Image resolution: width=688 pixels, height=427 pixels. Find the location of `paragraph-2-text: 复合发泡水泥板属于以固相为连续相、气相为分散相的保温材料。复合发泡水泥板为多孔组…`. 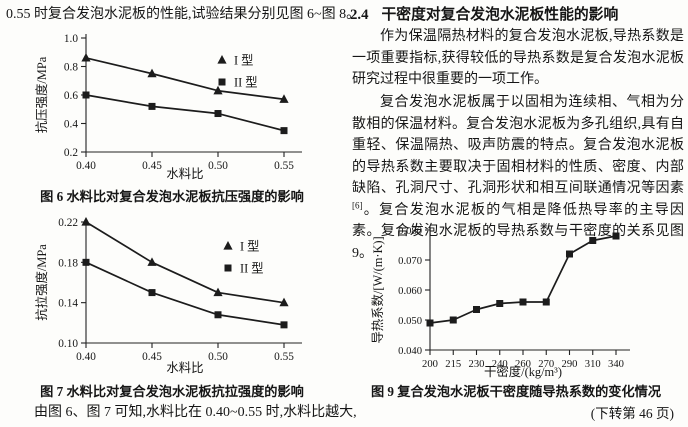

paragraph-2-text: 复合发泡水泥板属于以固相为连续相、气相为分散相的保温材料。复合发泡水泥板为多孔组… is located at coordinates (518, 145).